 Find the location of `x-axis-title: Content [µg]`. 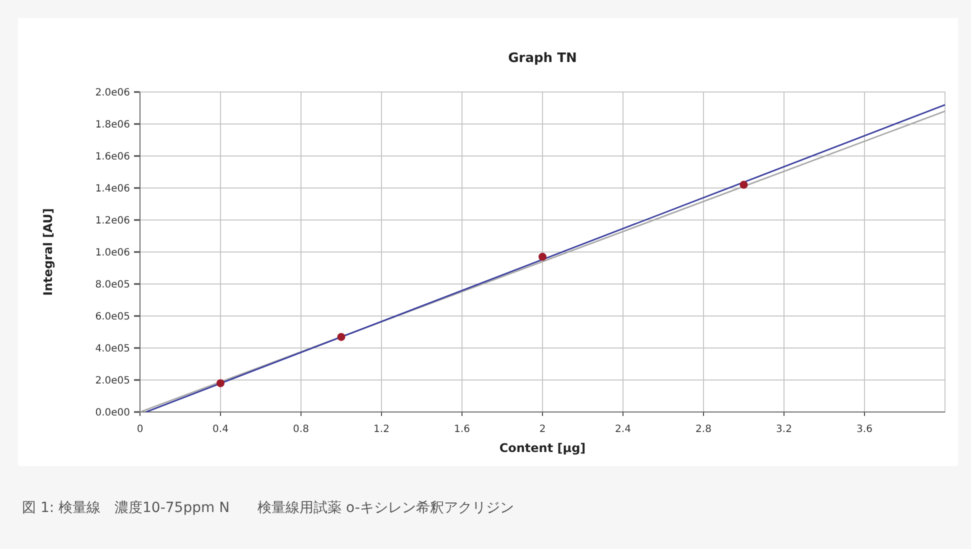

x-axis-title: Content [µg] is located at coordinates (542, 448).